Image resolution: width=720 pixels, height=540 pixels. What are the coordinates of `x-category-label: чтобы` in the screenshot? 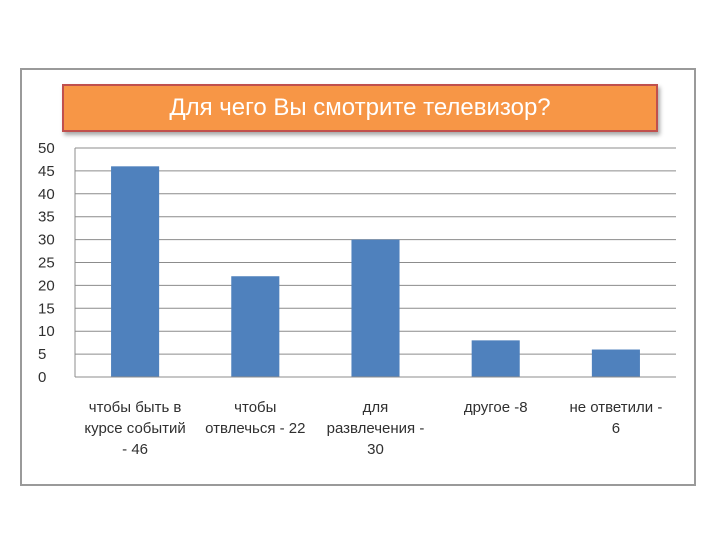 It's located at (255, 407).